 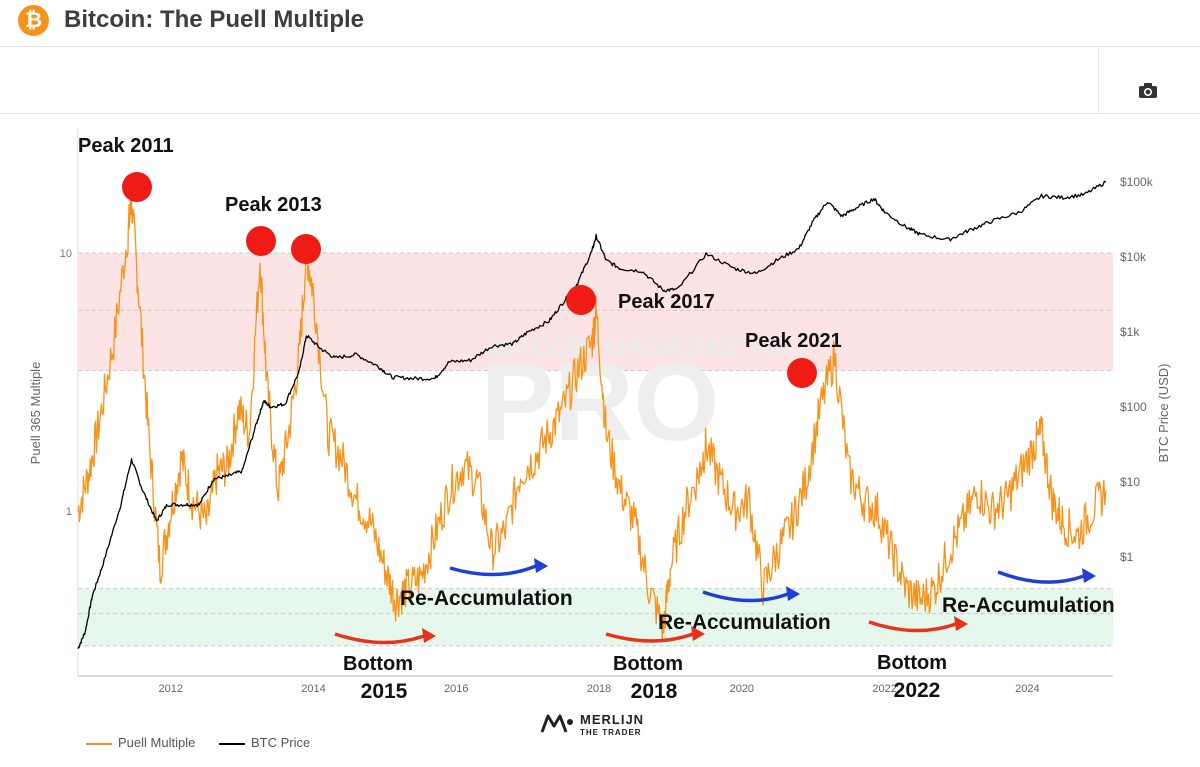 I want to click on peak-2021-label: Peak 2021, so click(x=793, y=341).